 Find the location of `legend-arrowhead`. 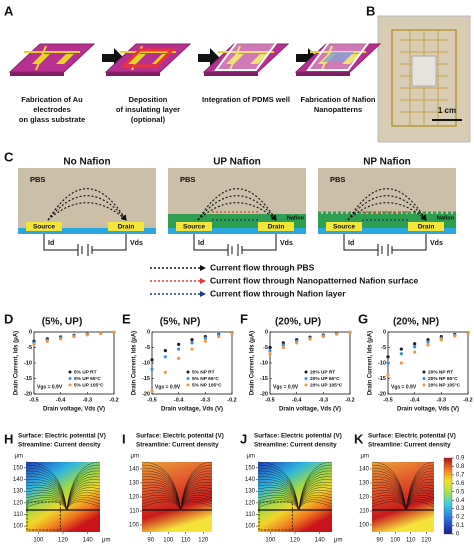

legend-arrowhead is located at coordinates (203, 294).